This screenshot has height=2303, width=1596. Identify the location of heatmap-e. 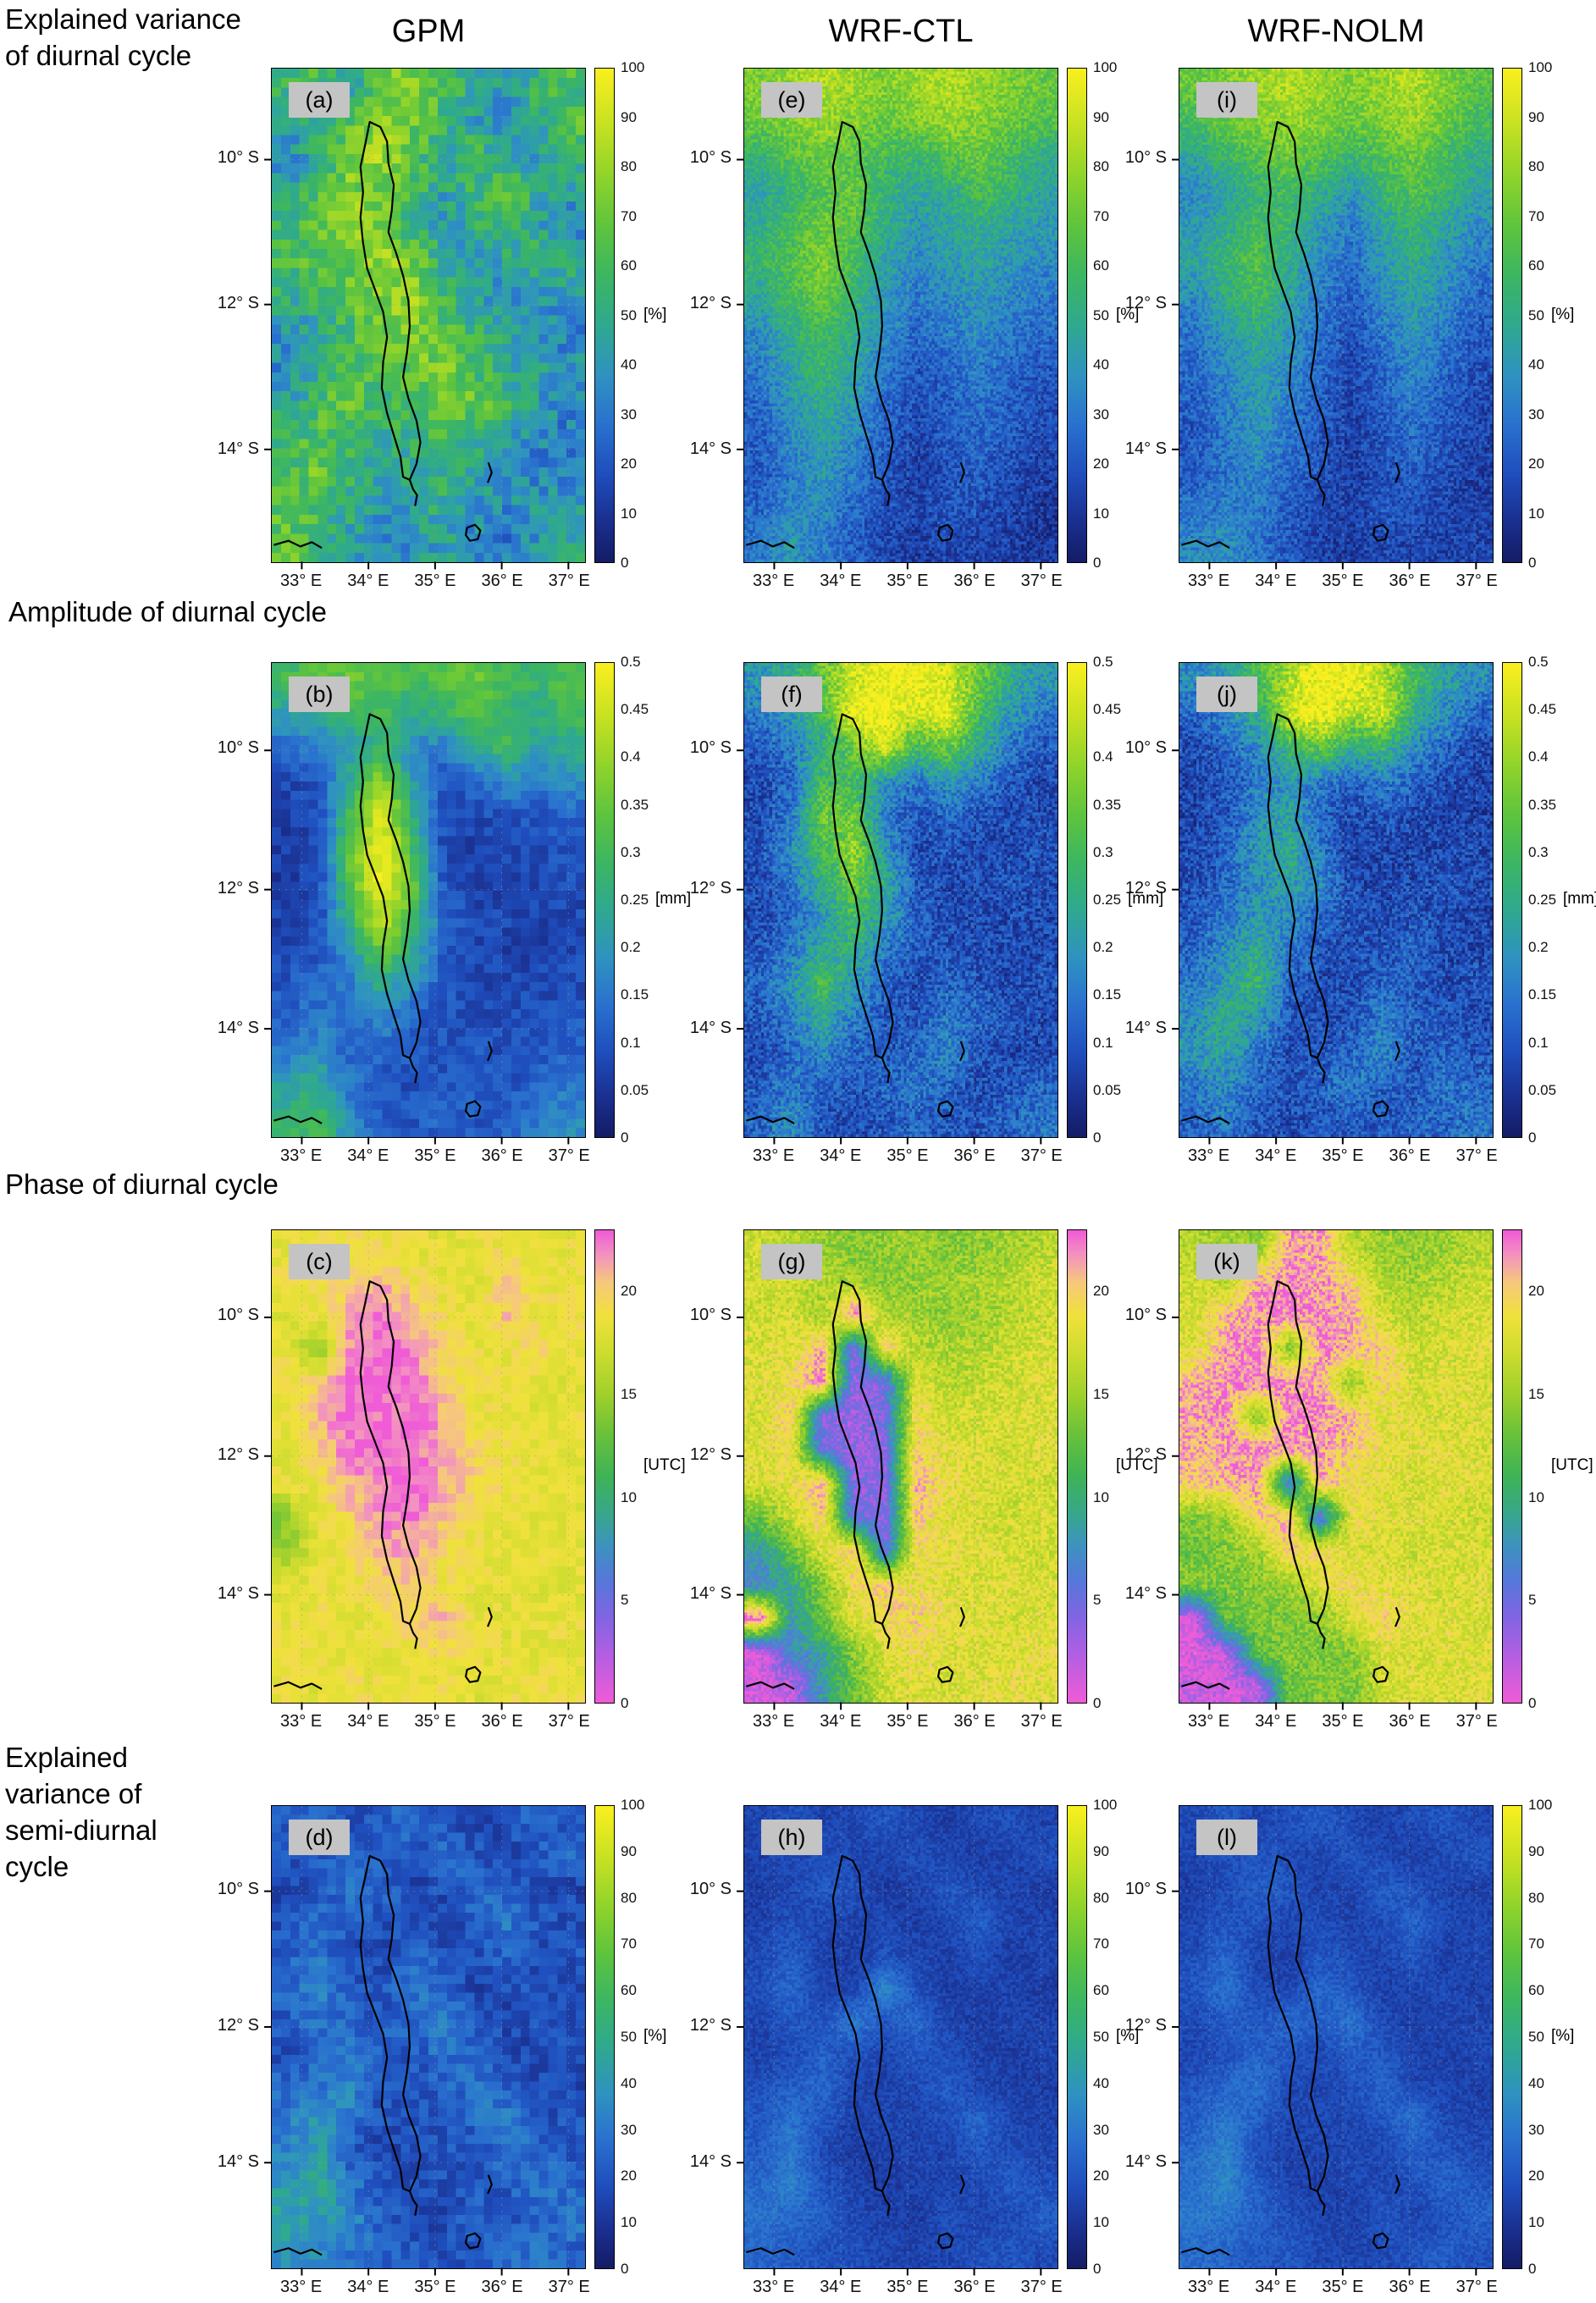
(901, 315).